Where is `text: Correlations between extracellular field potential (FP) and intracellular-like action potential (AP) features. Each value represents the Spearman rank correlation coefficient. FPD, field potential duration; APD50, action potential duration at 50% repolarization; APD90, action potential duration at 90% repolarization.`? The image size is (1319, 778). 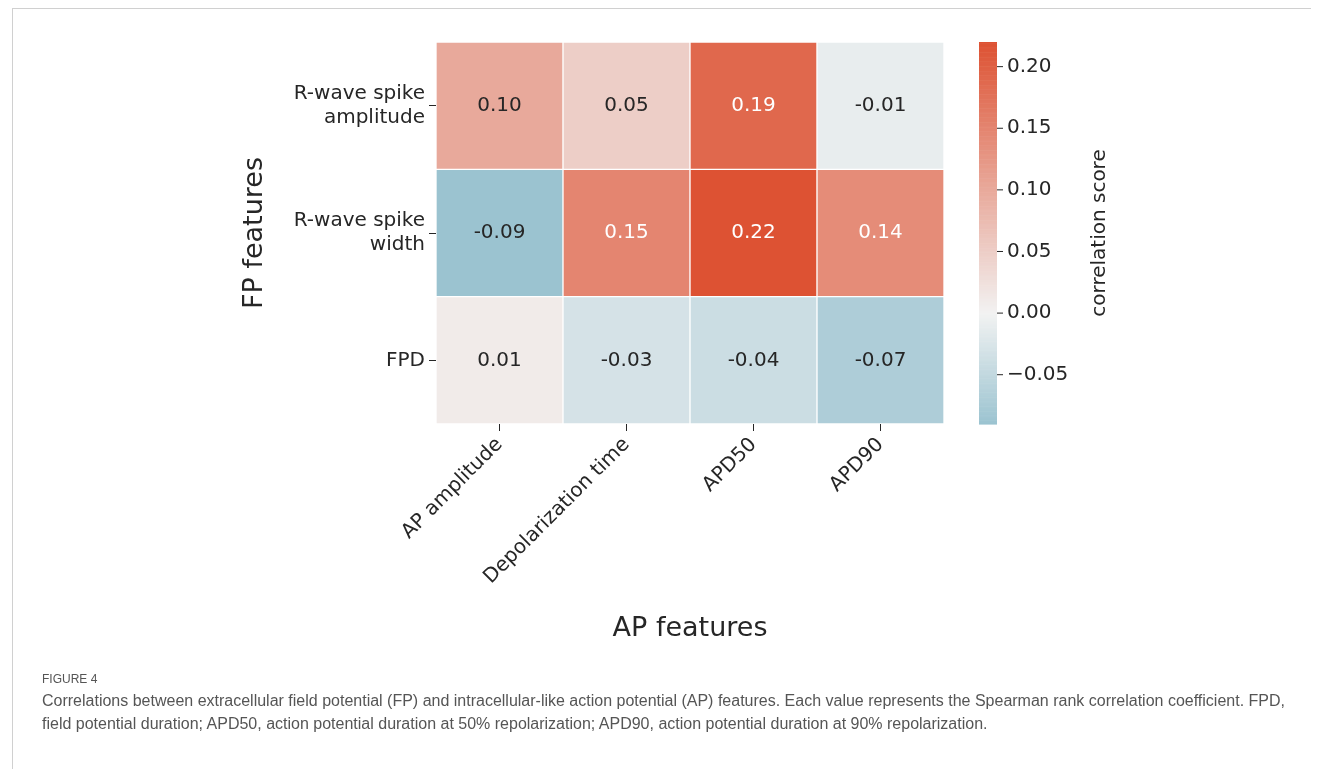 text: Correlations between extracellular field potential (FP) and intracellular-like action potential (AP) features. Each value represents the Spearman rank correlation coefficient. FPD, field potential duration; APD50, action potential duration at 50% repolarization; APD90, action potential duration at 90% repolarization. is located at coordinates (664, 712).